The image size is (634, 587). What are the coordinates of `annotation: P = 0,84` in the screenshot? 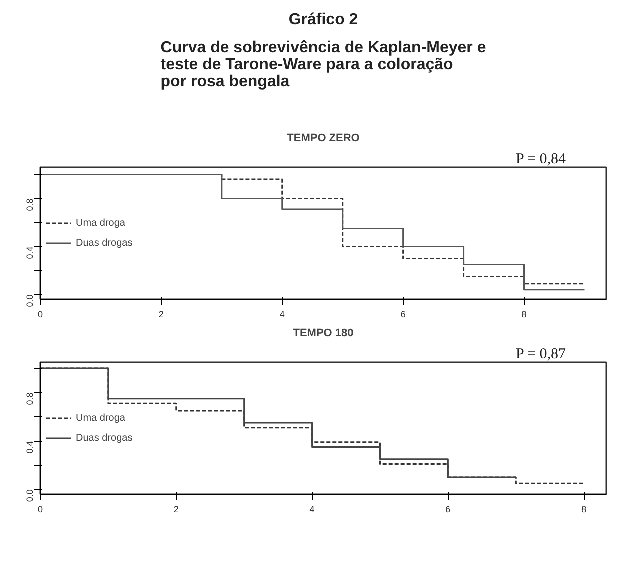 It's located at (541, 160).